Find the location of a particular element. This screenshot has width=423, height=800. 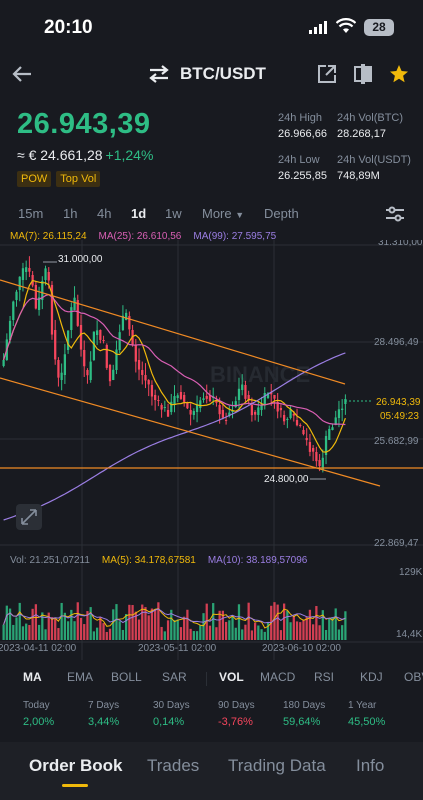

perf-value: 59,64% is located at coordinates (302, 722).